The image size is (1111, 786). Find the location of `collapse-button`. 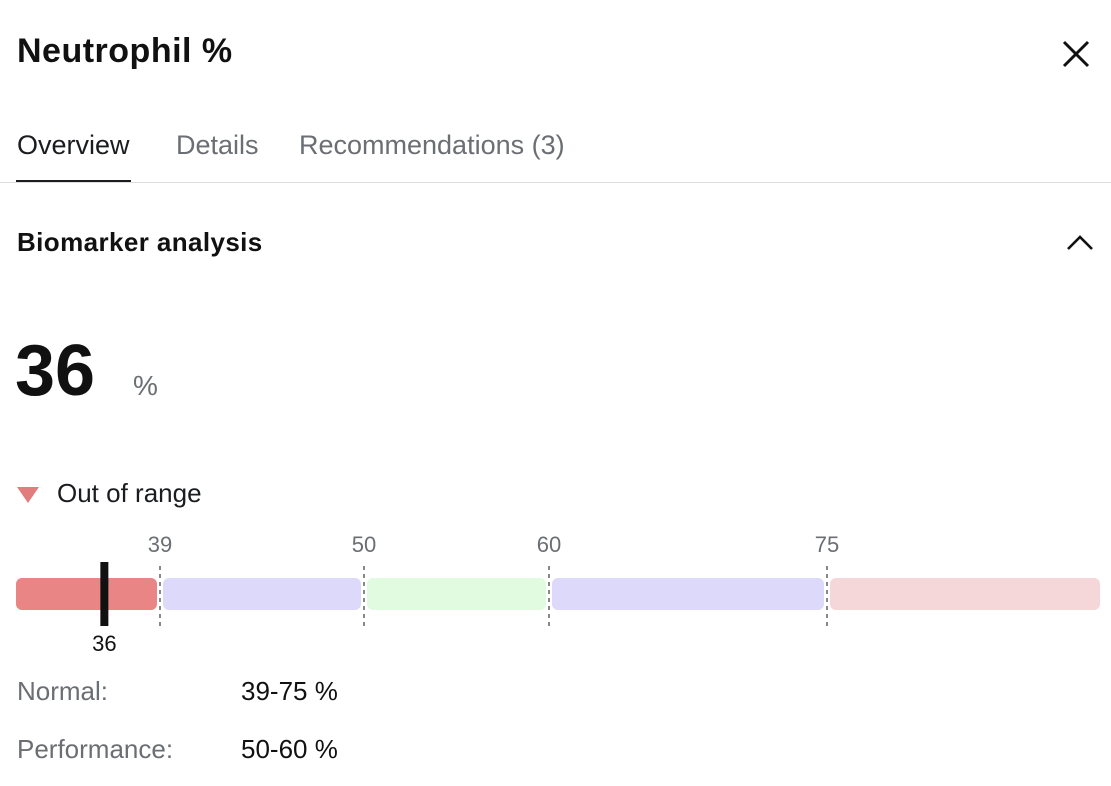

collapse-button is located at coordinates (1080, 242).